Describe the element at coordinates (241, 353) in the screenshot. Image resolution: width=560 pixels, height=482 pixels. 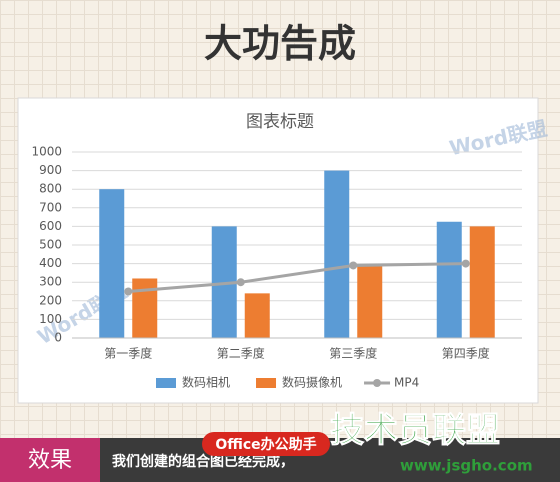
I see `x-tick-label: 第二季度` at that location.